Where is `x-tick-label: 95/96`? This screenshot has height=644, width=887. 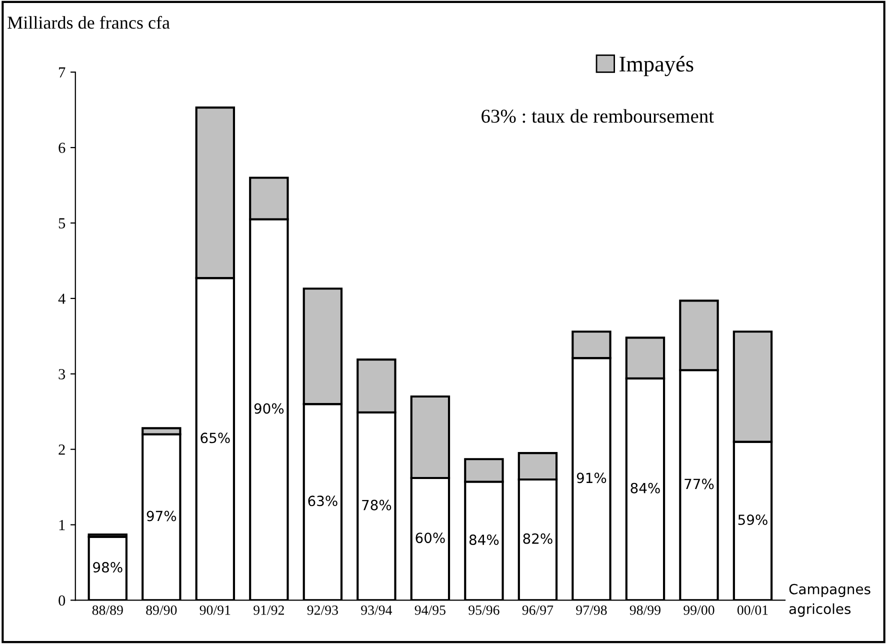 x-tick-label: 95/96 is located at coordinates (484, 610).